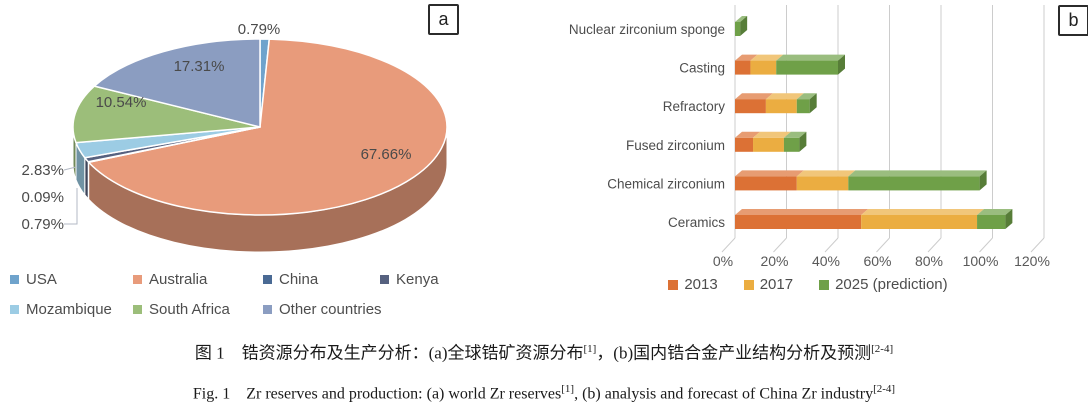  I want to click on bar-legend-item-2013: 2013, so click(693, 284).